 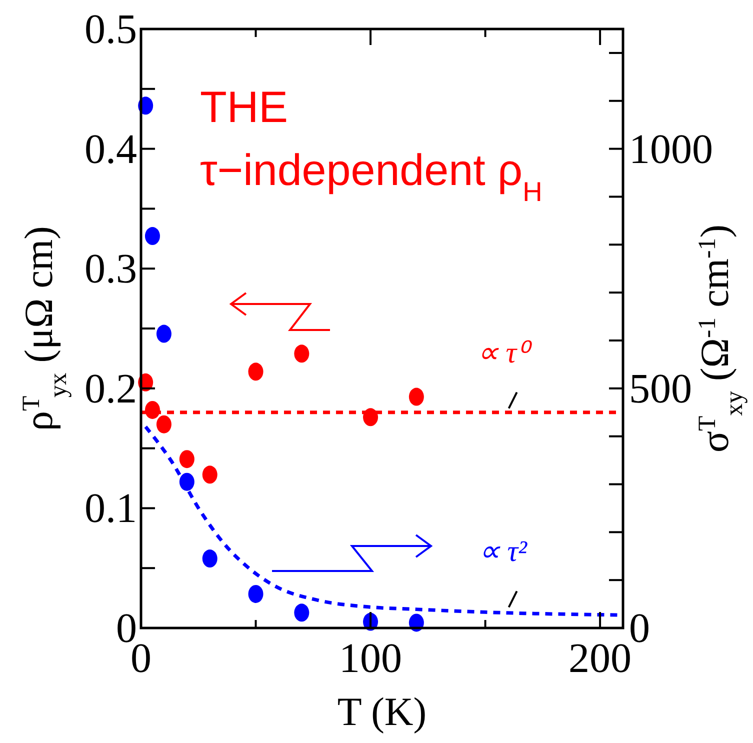 I want to click on y-tick-label: 0.4, so click(x=110, y=149).